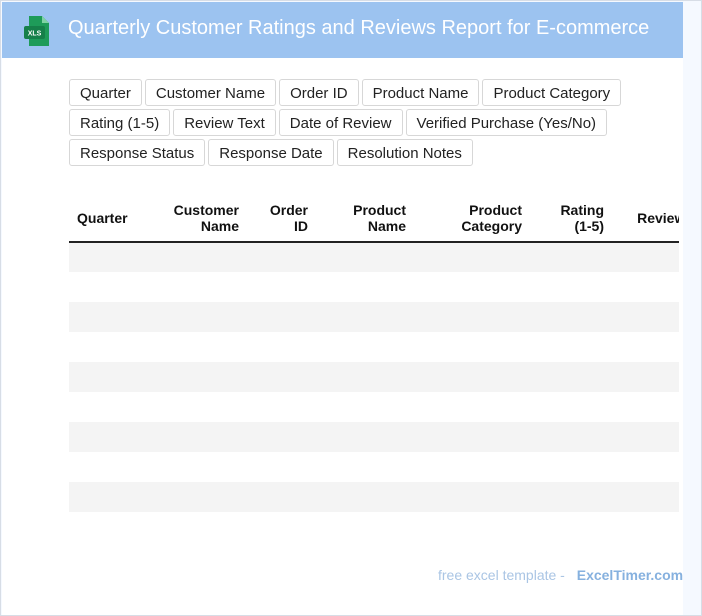 Image resolution: width=702 pixels, height=616 pixels. Describe the element at coordinates (647, 219) in the screenshot. I see `column-header-review-text: Review Text` at that location.